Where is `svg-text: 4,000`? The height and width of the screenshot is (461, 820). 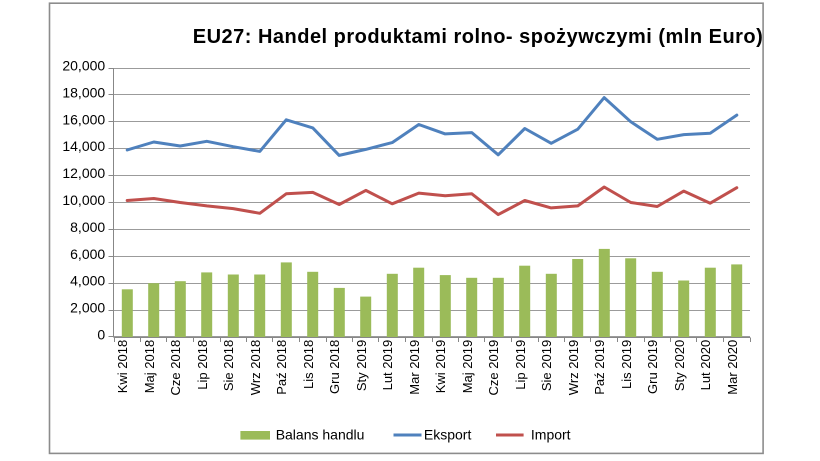 svg-text: 4,000 is located at coordinates (87, 281).